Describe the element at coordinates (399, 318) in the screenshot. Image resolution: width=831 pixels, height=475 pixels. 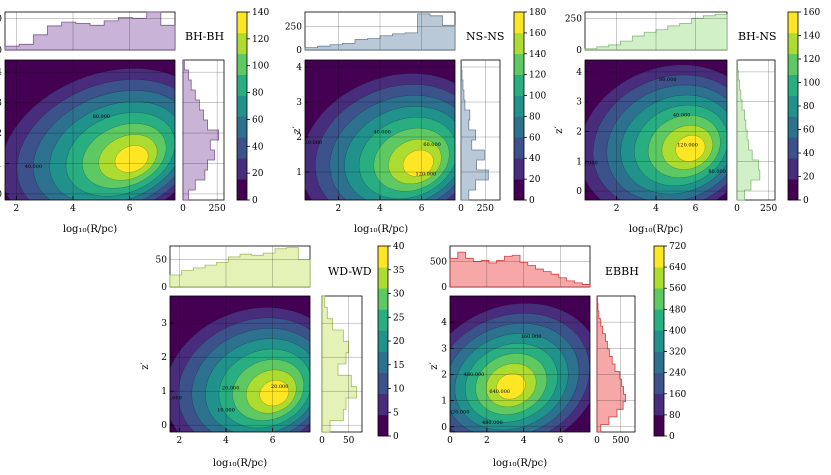
I see `colorbar-tick-label: 25` at that location.